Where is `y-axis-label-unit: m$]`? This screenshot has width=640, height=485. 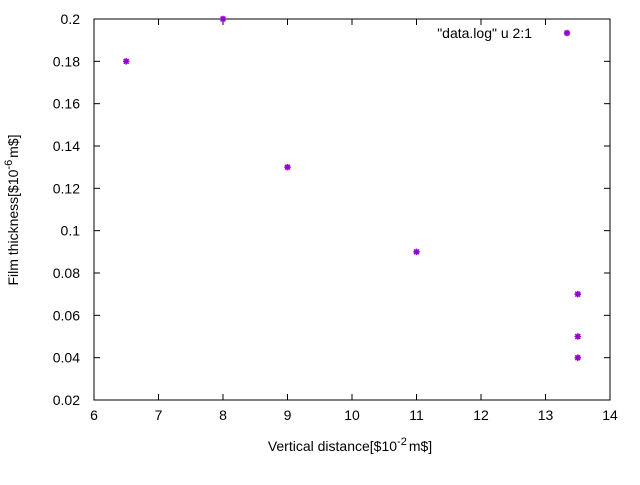 y-axis-label-unit: m$] is located at coordinates (13, 145).